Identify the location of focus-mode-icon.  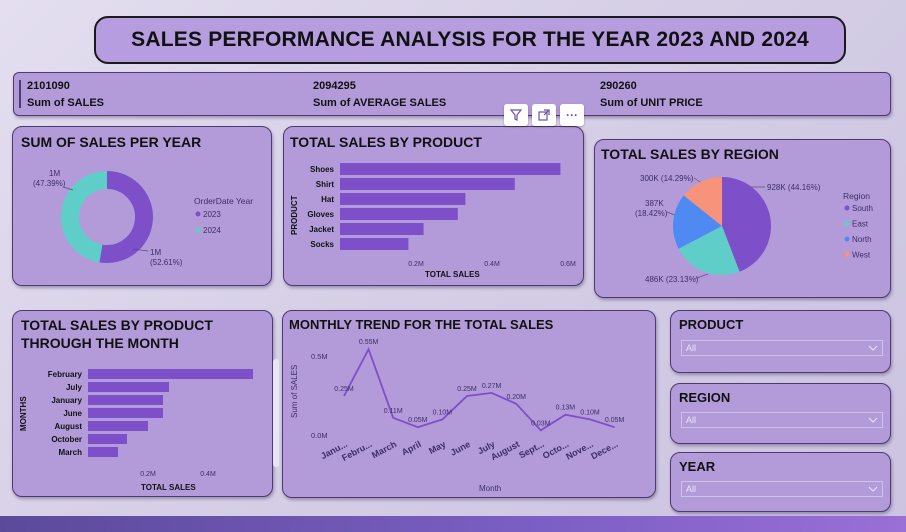
(544, 115).